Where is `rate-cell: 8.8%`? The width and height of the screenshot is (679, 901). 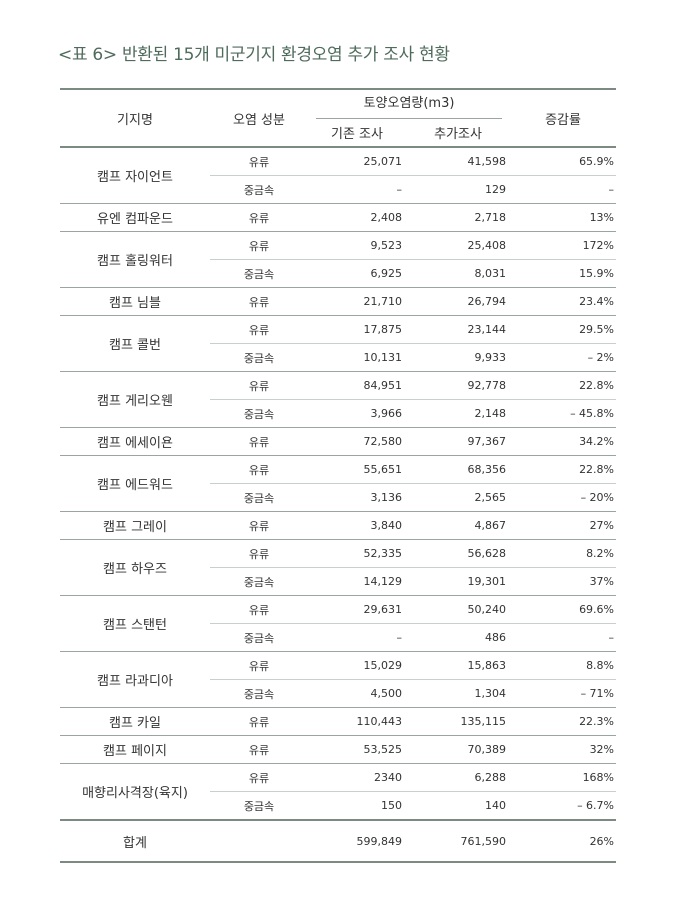 rate-cell: 8.8% is located at coordinates (563, 665).